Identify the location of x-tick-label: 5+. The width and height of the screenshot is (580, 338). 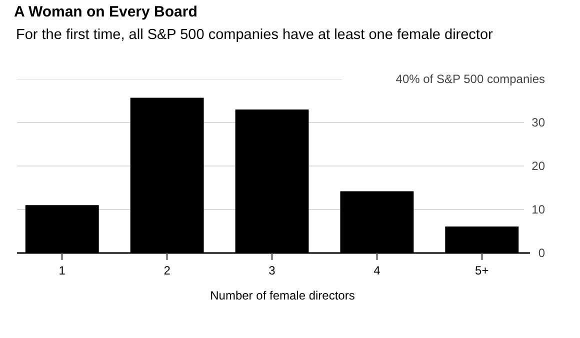
(482, 270).